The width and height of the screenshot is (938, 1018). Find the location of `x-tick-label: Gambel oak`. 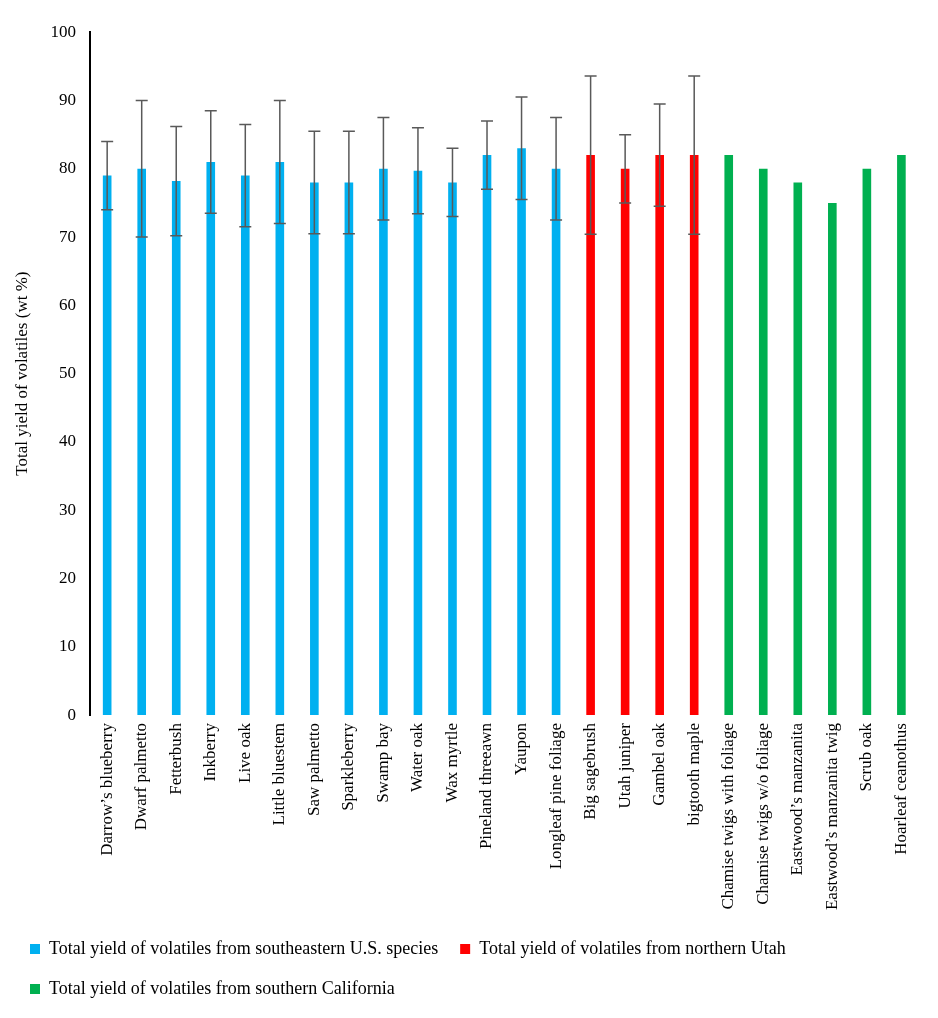

x-tick-label: Gambel oak is located at coordinates (659, 764).